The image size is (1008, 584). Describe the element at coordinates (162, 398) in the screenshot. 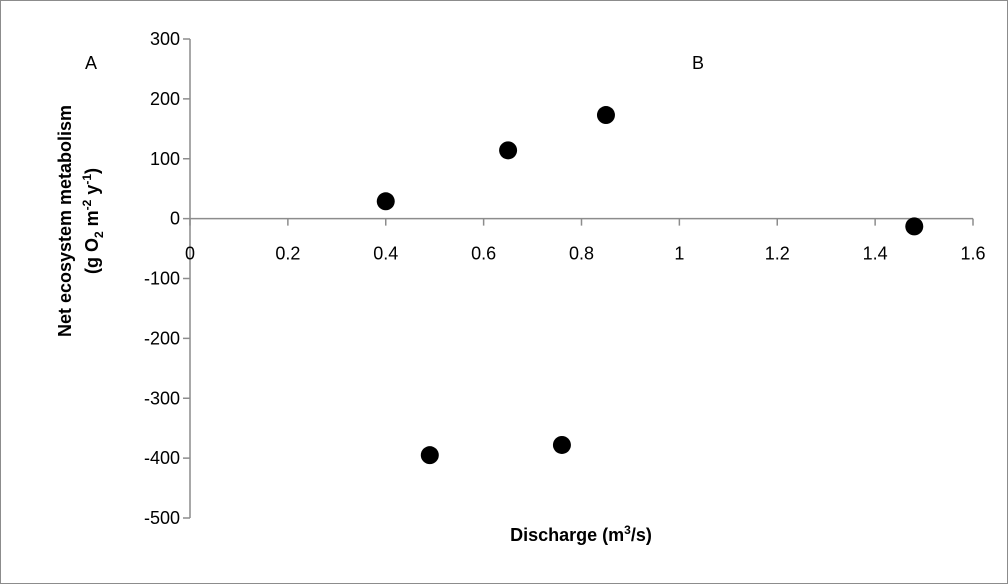

I see `y-tick-label: -300` at that location.